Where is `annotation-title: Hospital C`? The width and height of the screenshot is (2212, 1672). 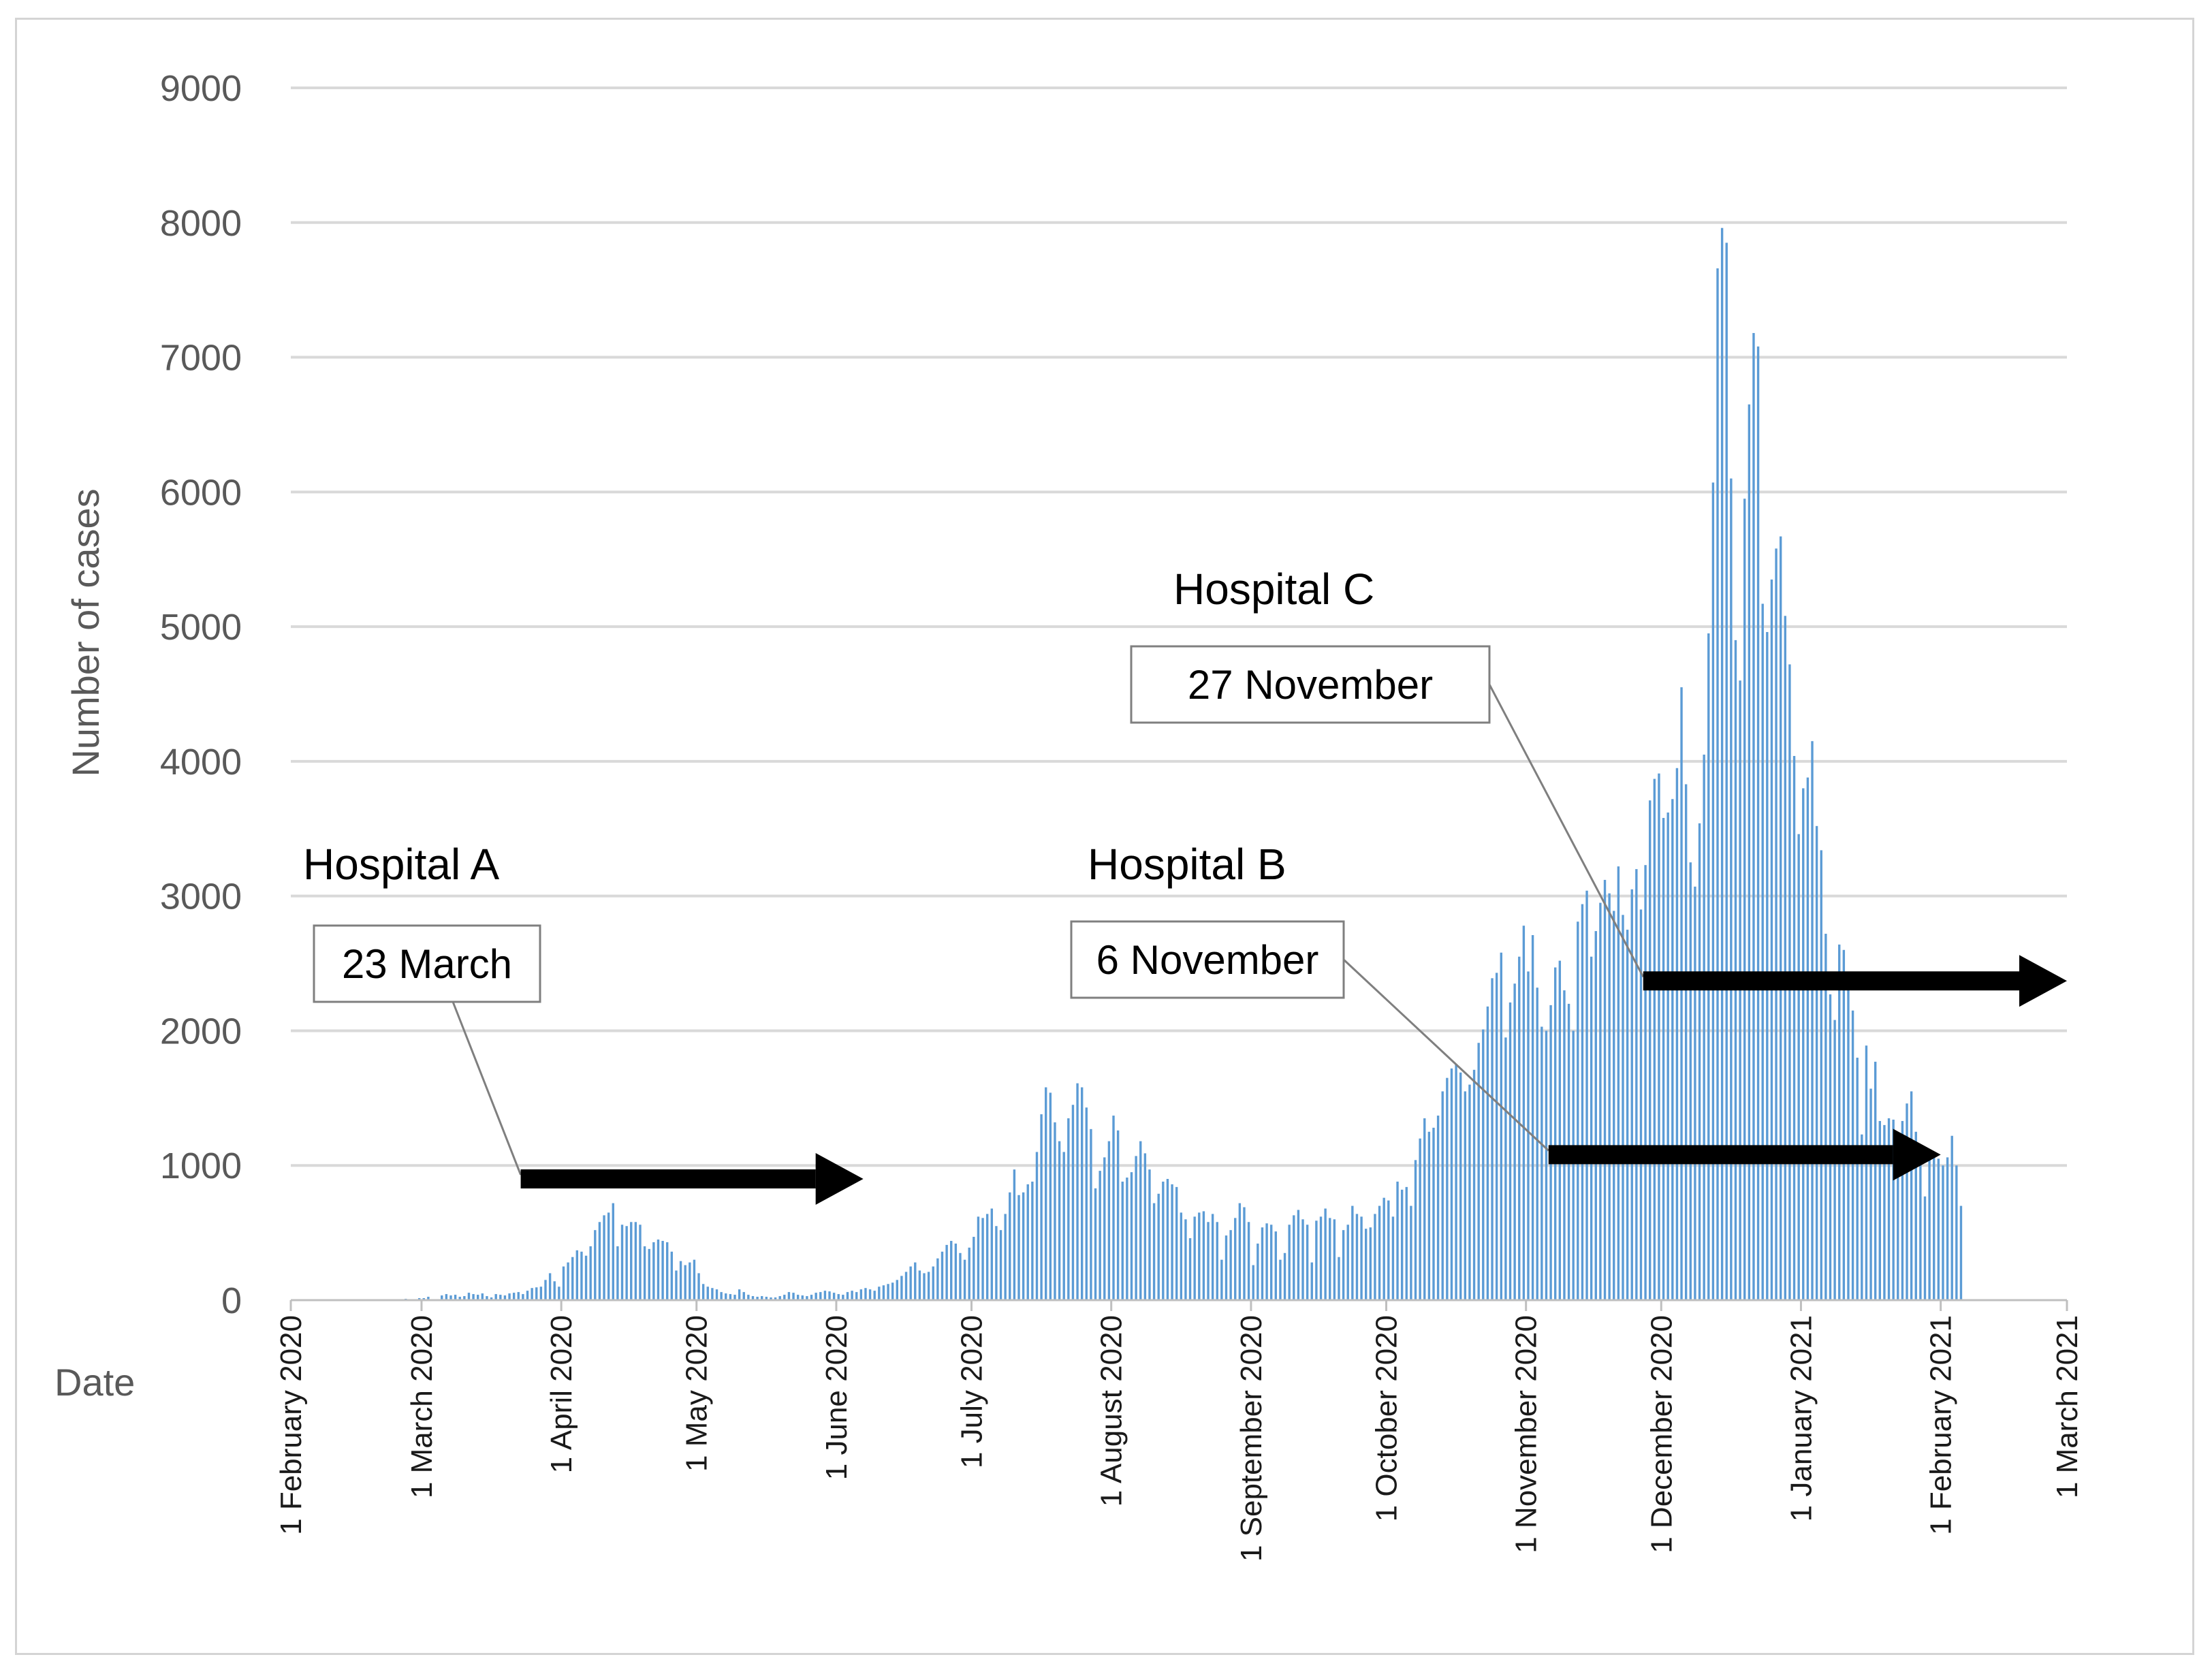 annotation-title: Hospital C is located at coordinates (1273, 589).